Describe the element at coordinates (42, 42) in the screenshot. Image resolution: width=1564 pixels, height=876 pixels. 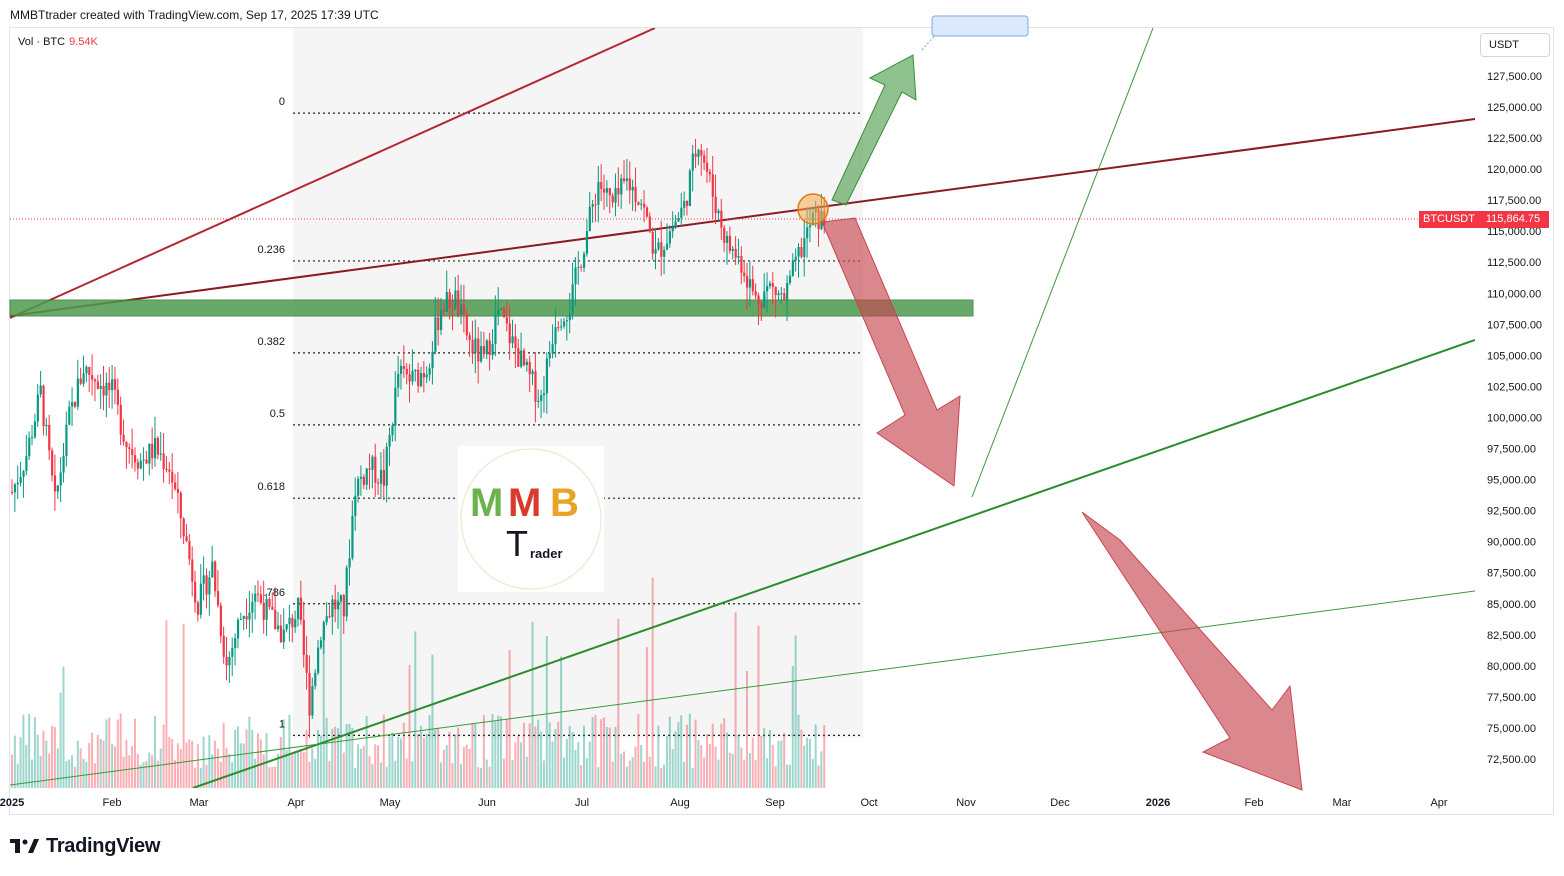
I see `volume-label: Vol · BTC` at that location.